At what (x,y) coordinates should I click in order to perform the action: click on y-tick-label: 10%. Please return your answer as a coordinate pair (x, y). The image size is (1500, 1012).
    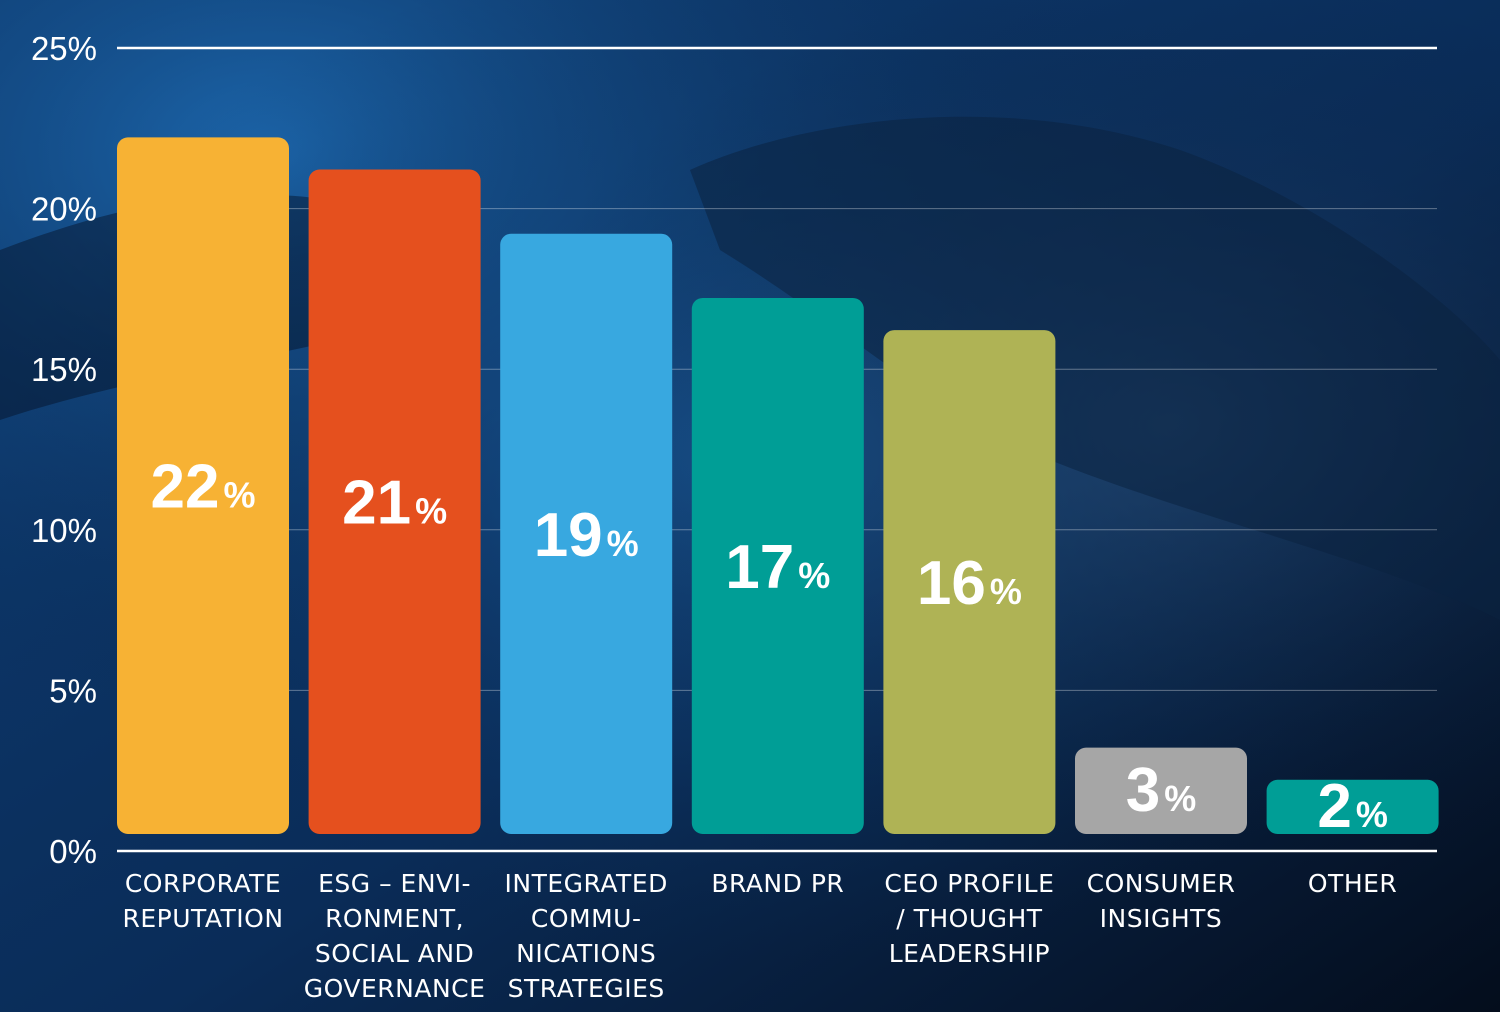
    Looking at the image, I should click on (64, 530).